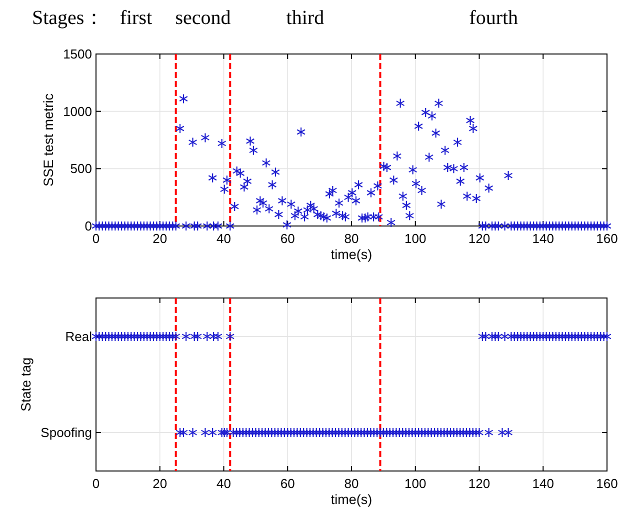 This screenshot has width=620, height=516. I want to click on text: Real, so click(78, 336).